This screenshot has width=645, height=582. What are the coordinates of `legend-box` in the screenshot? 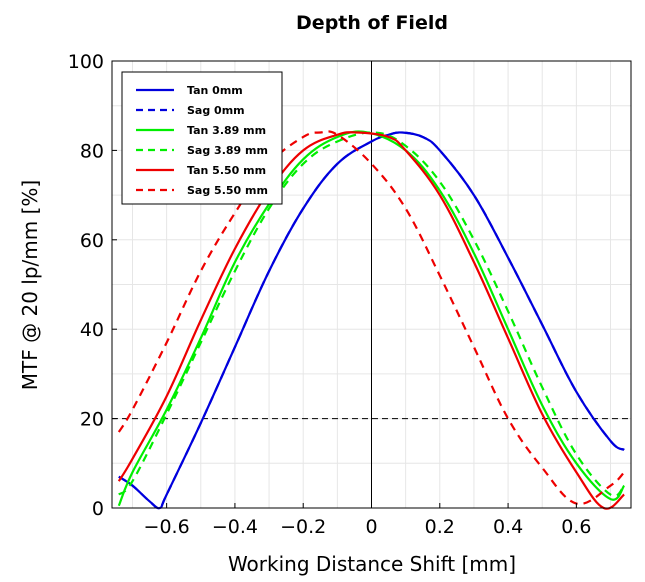 It's located at (202, 138).